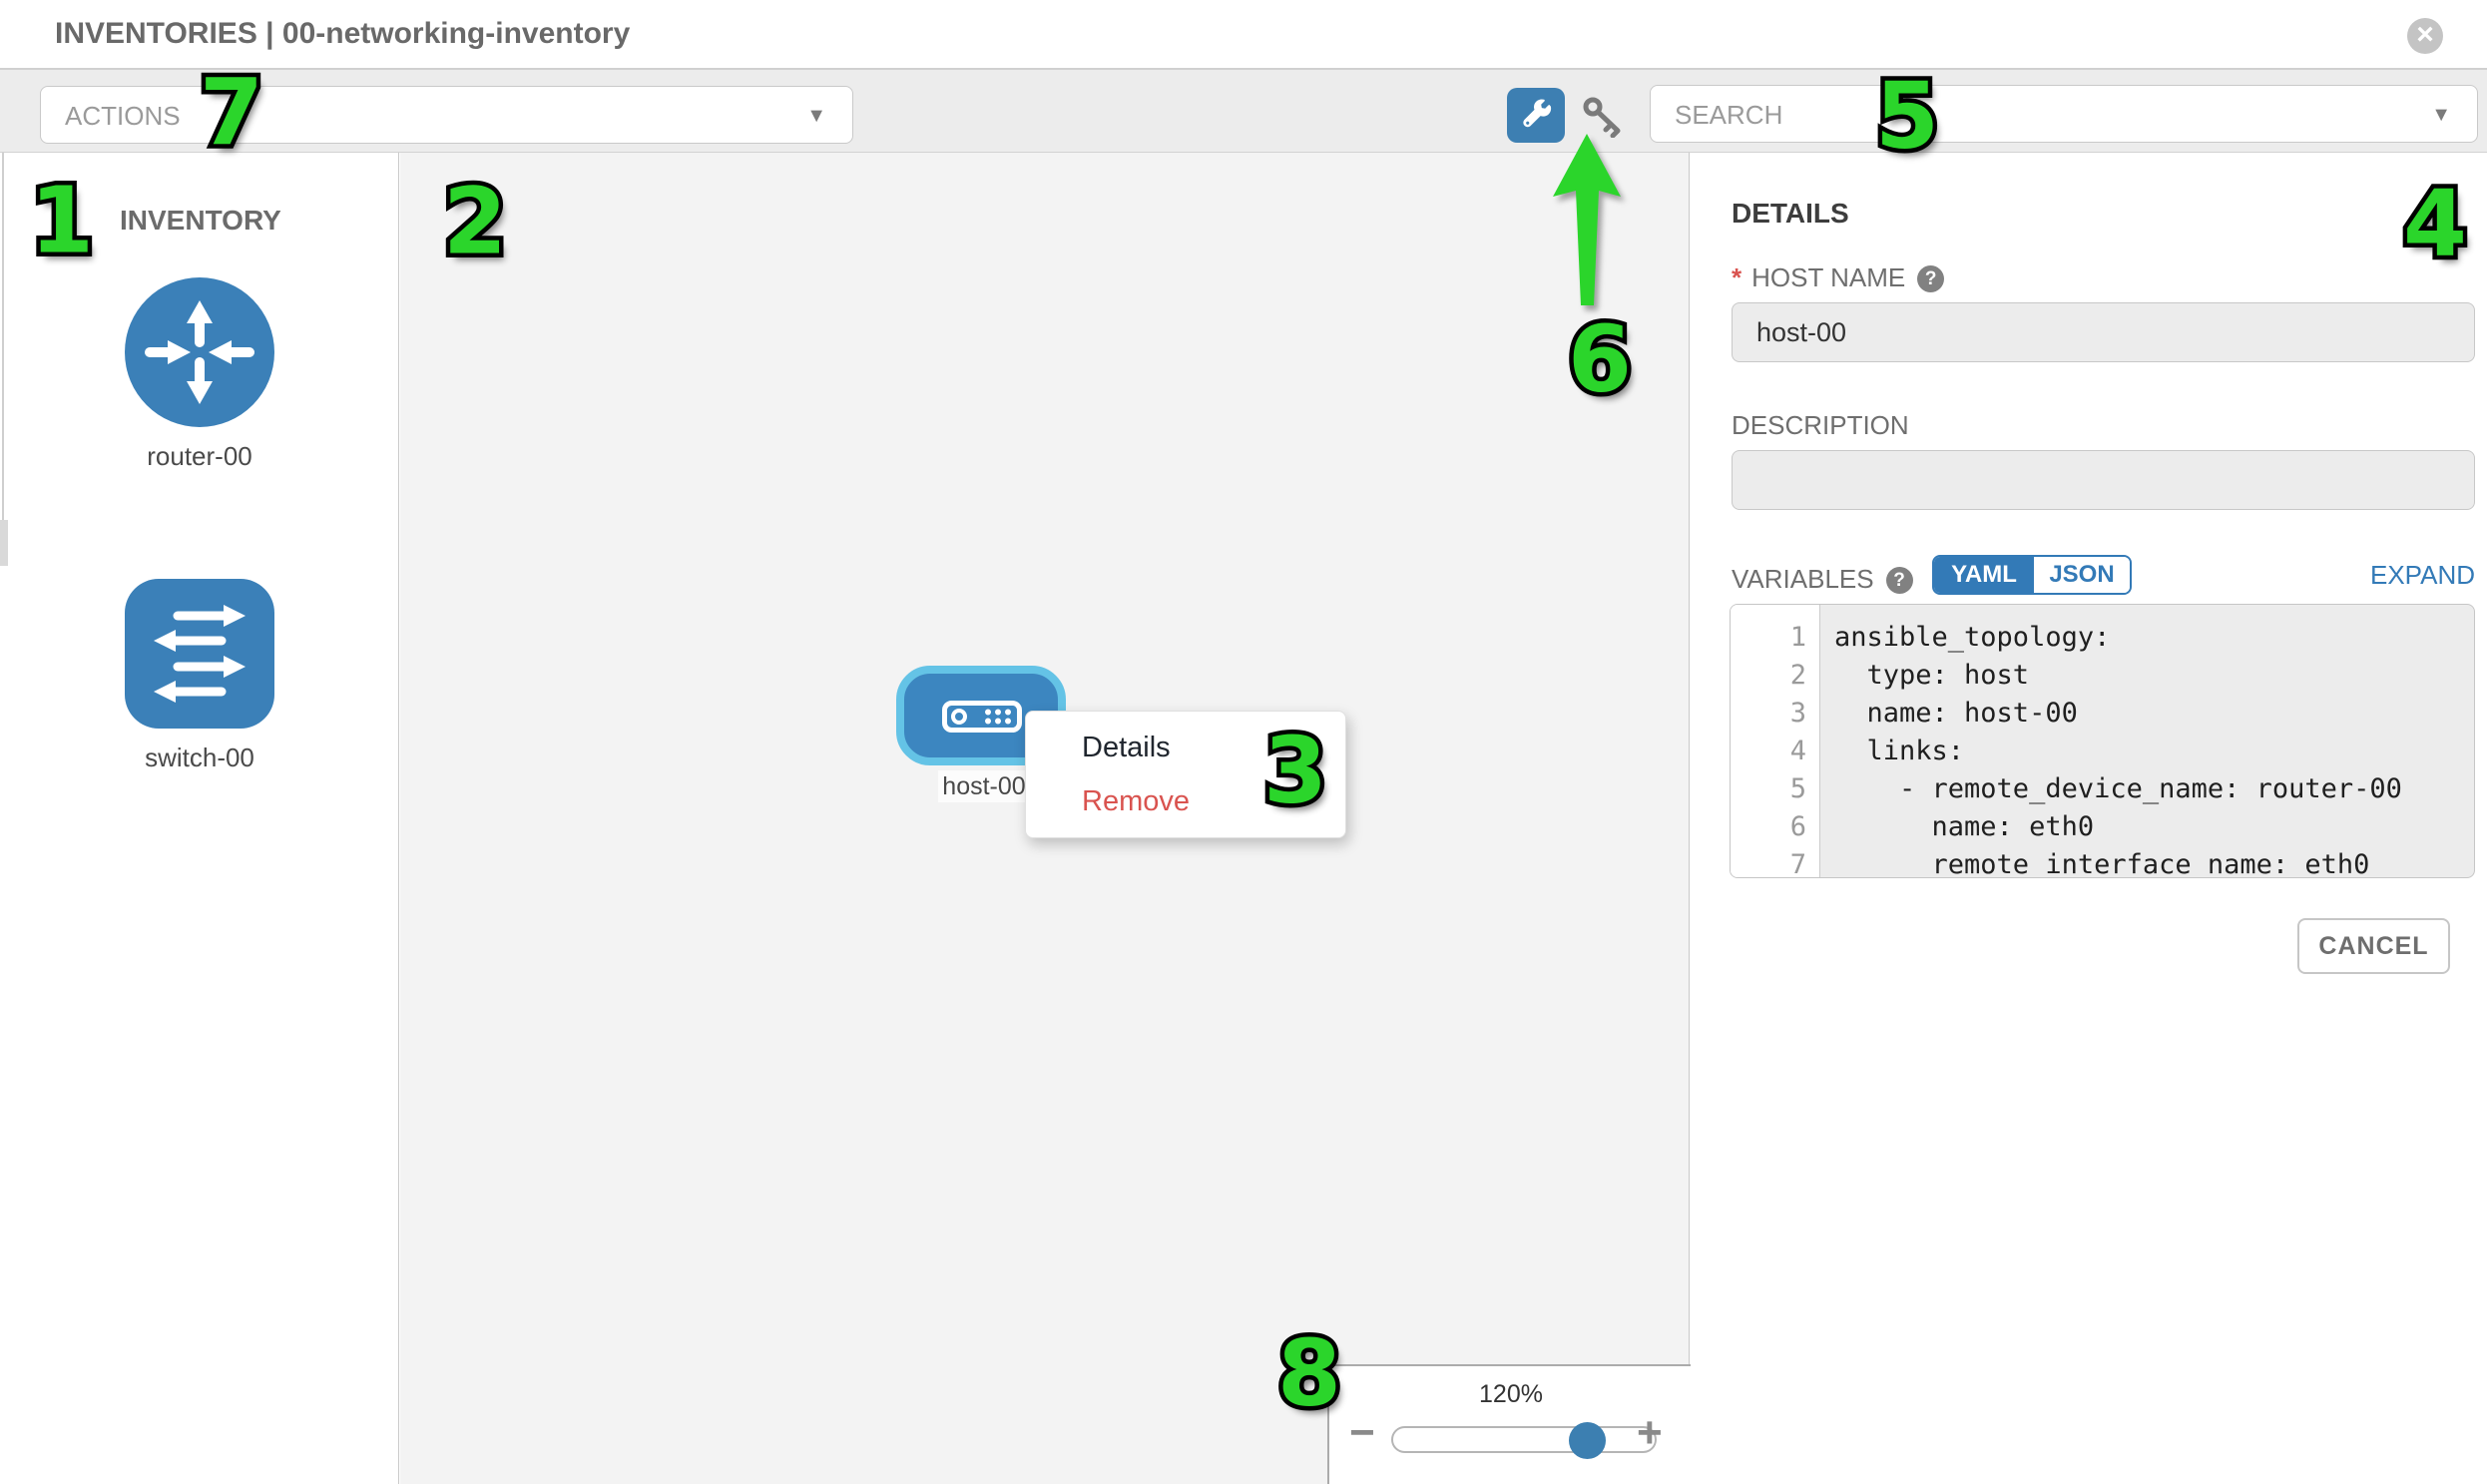 This screenshot has height=1484, width=2487. I want to click on editor-line: 4 links:, so click(1877, 751).